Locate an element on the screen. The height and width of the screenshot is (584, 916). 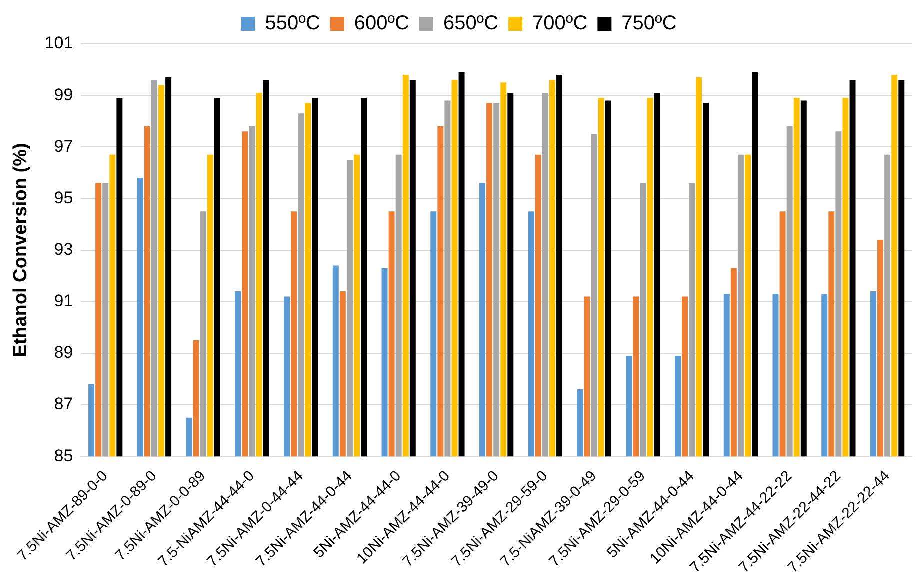
y-tick-label: 95 is located at coordinates (64, 198).